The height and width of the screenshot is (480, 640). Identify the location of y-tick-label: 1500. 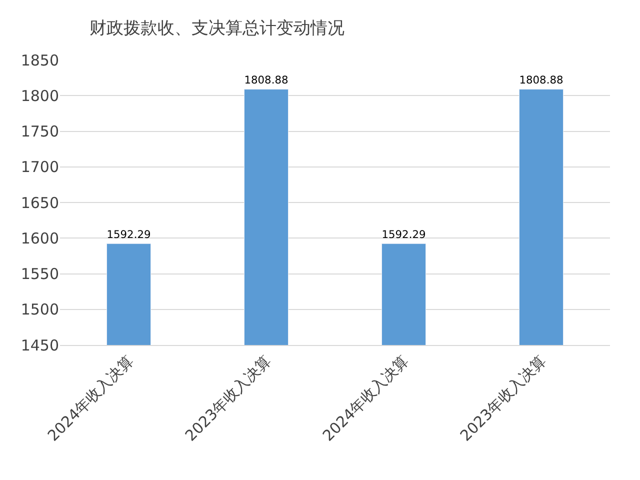
(39, 309).